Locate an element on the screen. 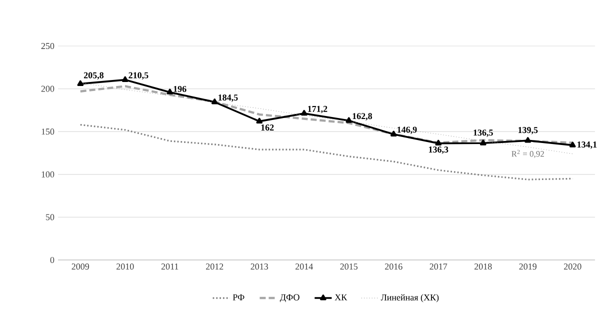  data-label: 184,5 is located at coordinates (228, 98).